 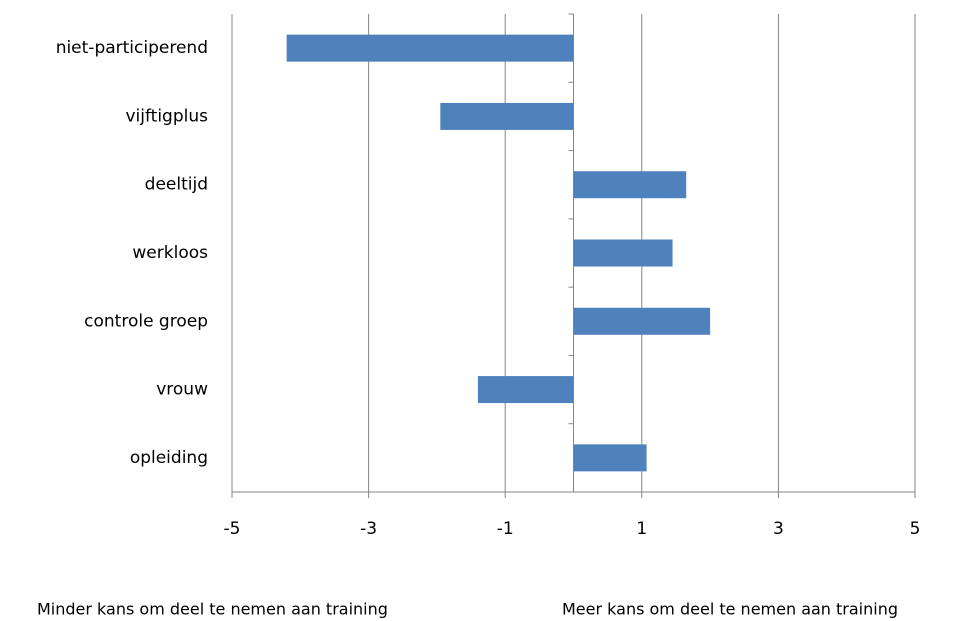 I want to click on y-tick-label: deeltijd, so click(x=176, y=185).